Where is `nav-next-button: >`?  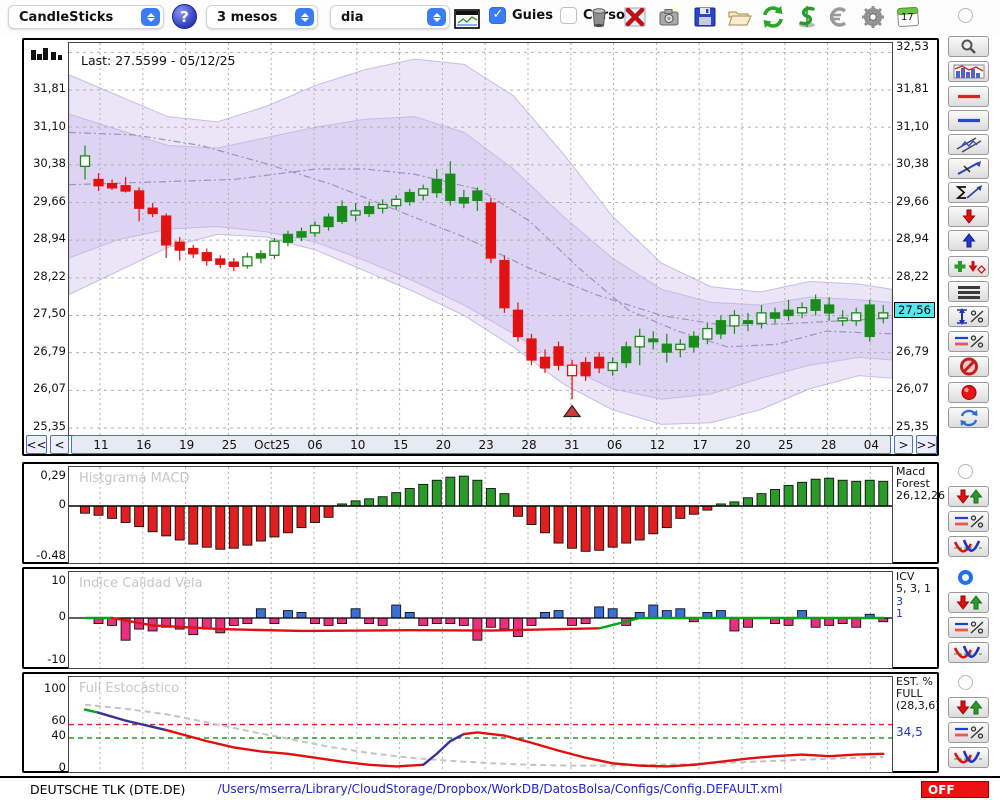 nav-next-button: > is located at coordinates (903, 444).